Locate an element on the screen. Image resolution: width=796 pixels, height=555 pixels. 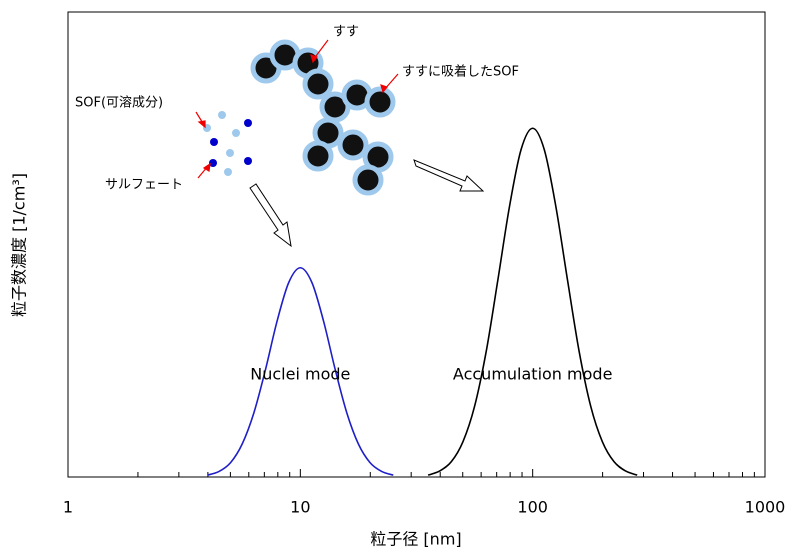
y-axis-label: 粒子数濃度 [1/cm³] is located at coordinates (19, 245).